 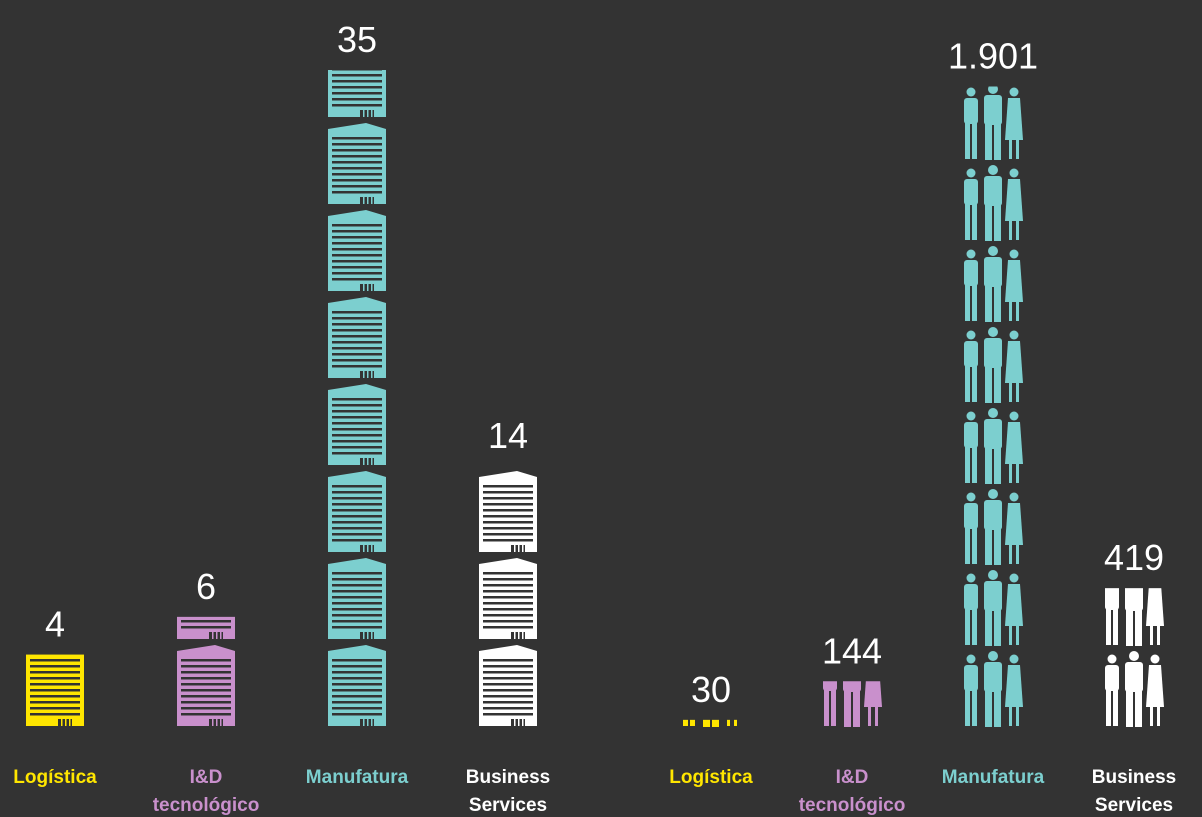 What do you see at coordinates (1134, 557) in the screenshot?
I see `value-label: 419` at bounding box center [1134, 557].